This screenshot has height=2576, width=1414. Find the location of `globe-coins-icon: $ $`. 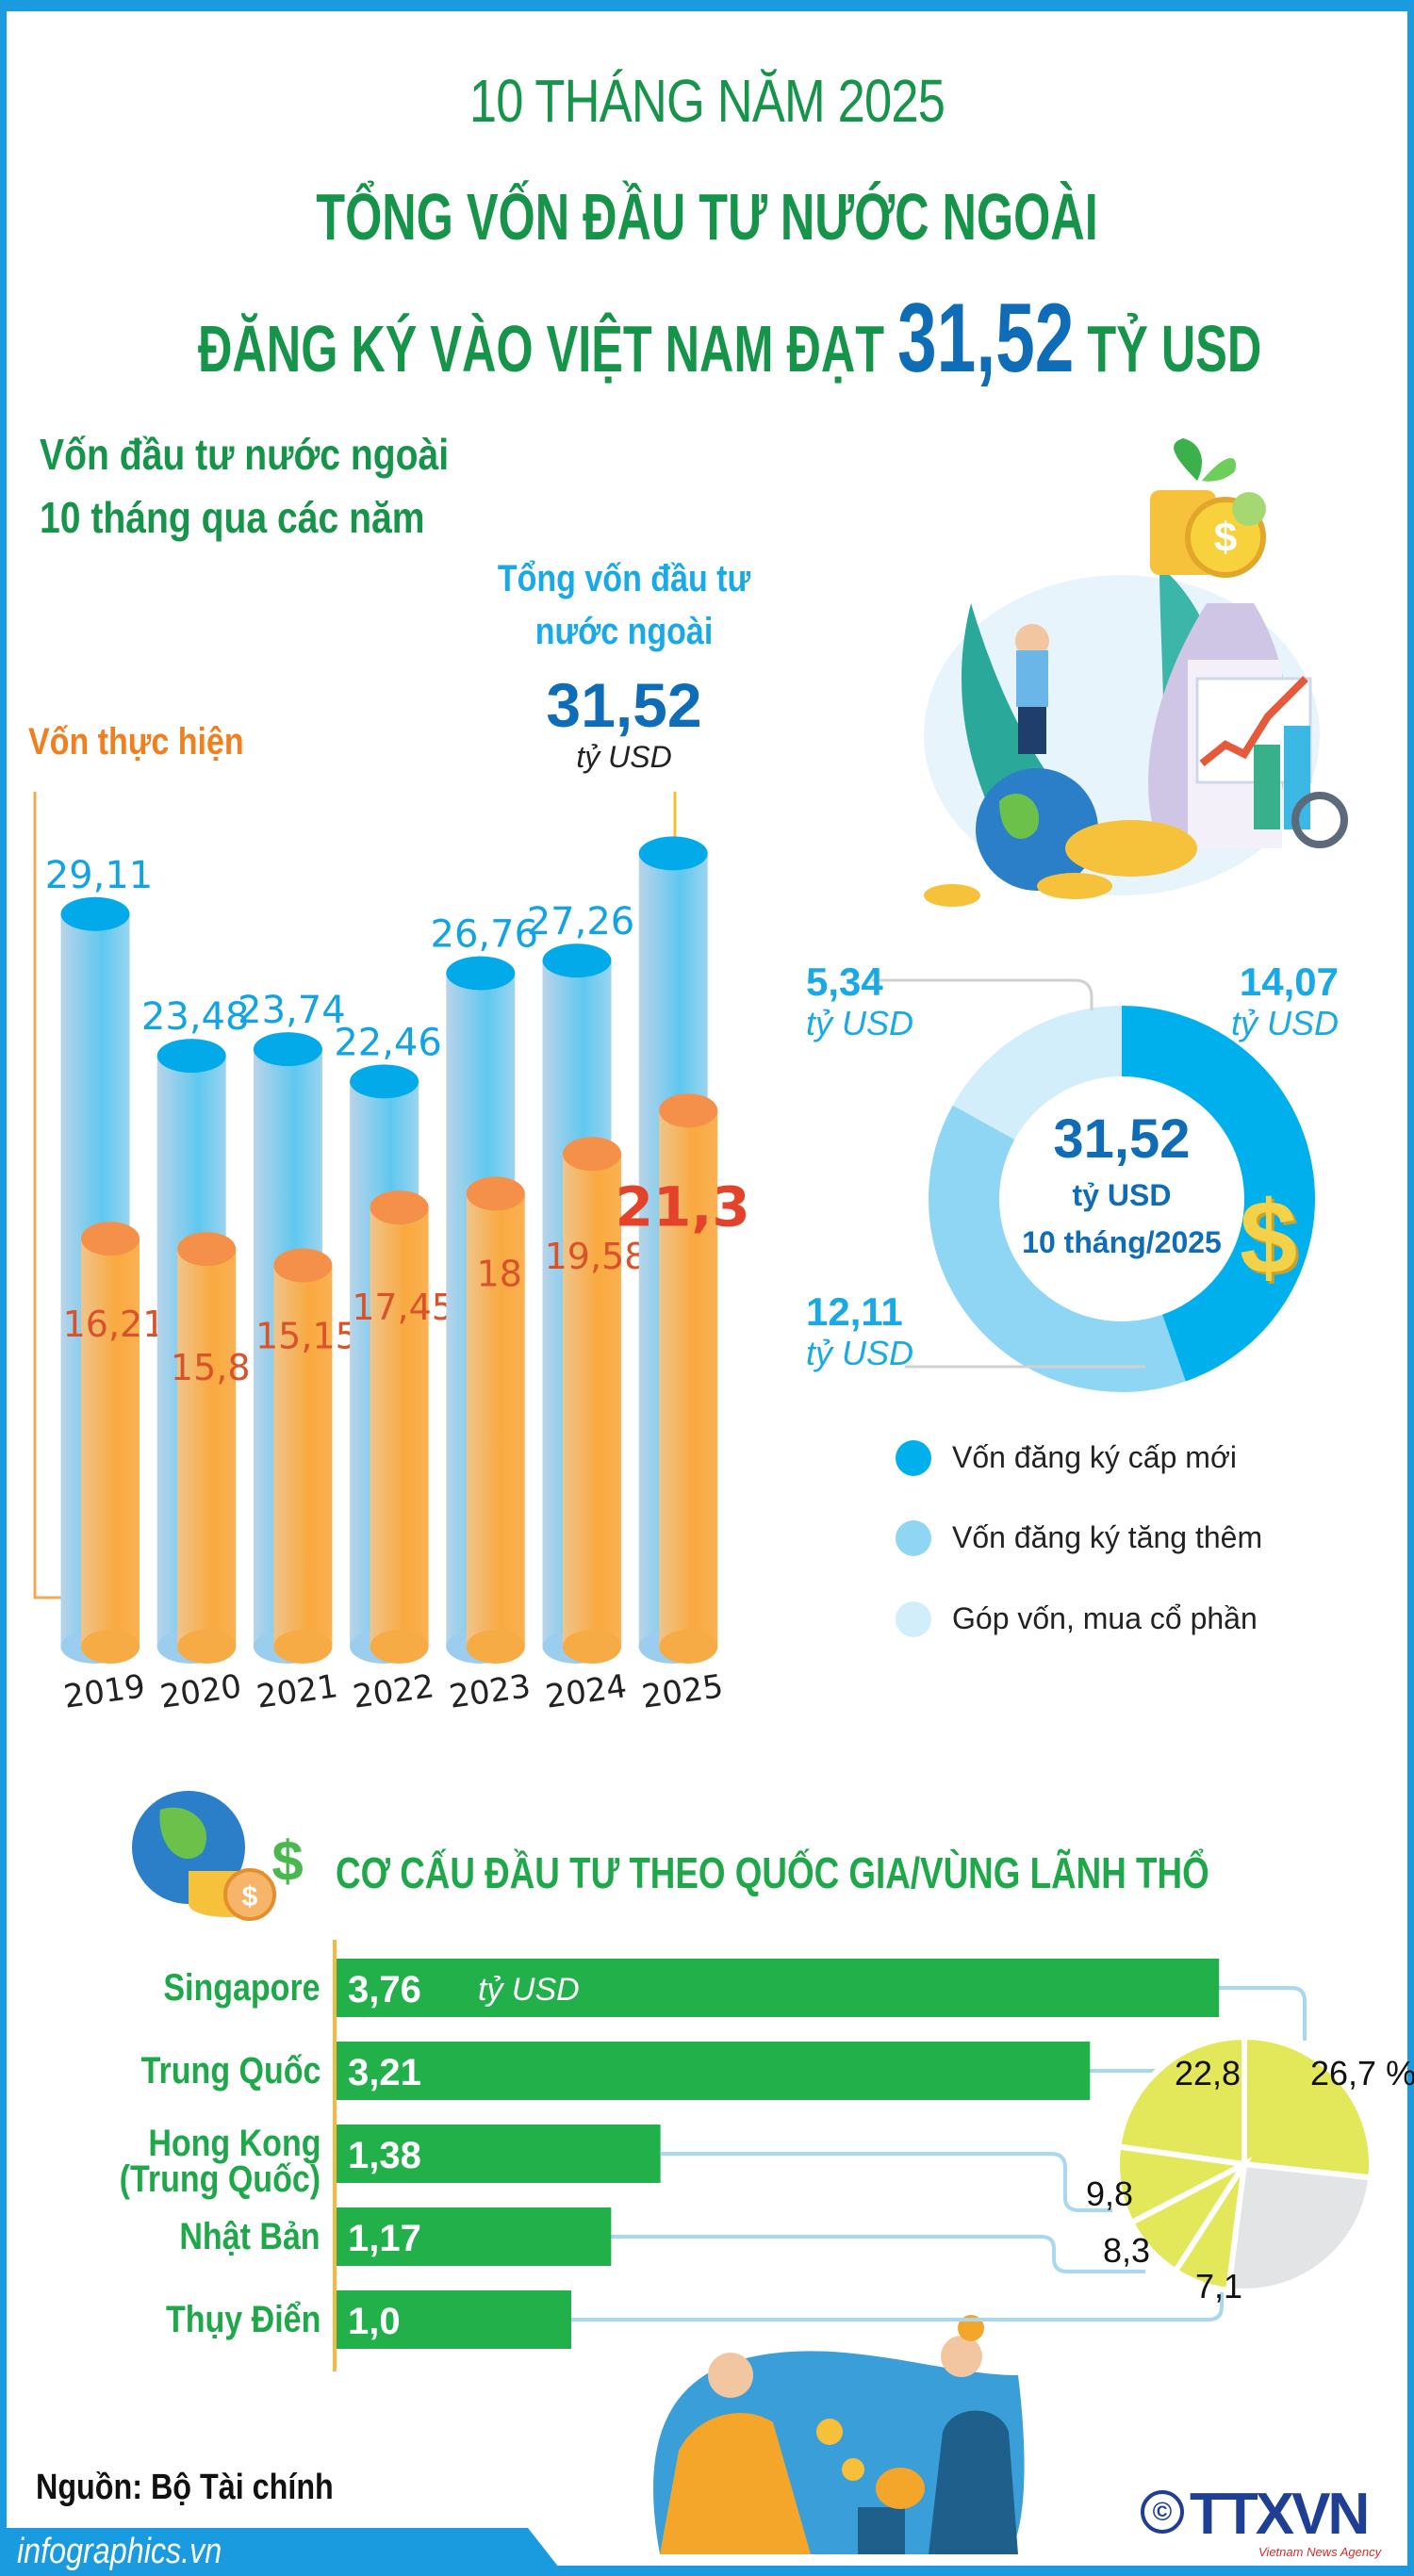

globe-coins-icon: $ $ is located at coordinates (218, 1856).